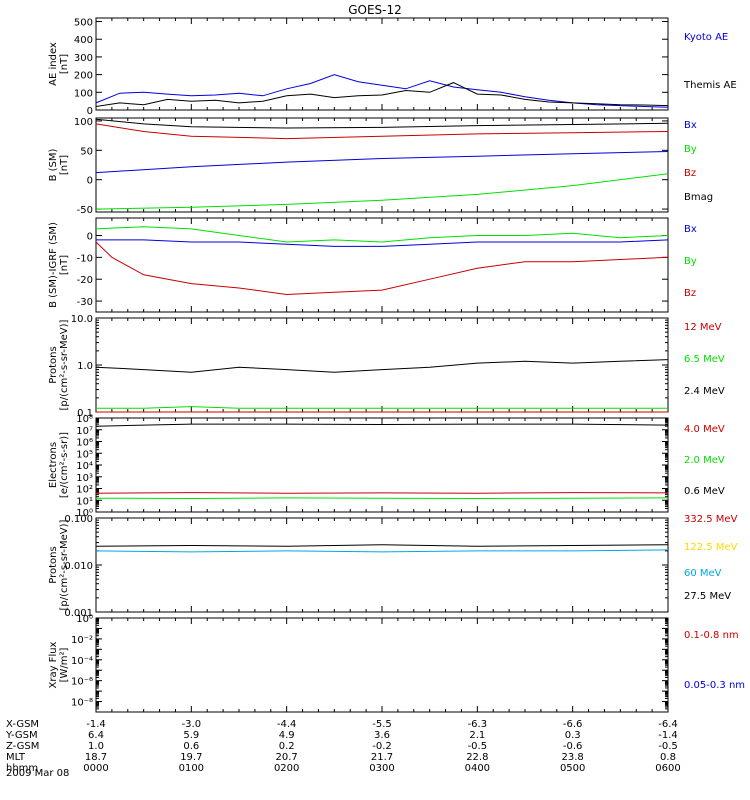 The image size is (750, 800). What do you see at coordinates (382, 498) in the screenshot?
I see `series-line-2-0-mev` at bounding box center [382, 498].